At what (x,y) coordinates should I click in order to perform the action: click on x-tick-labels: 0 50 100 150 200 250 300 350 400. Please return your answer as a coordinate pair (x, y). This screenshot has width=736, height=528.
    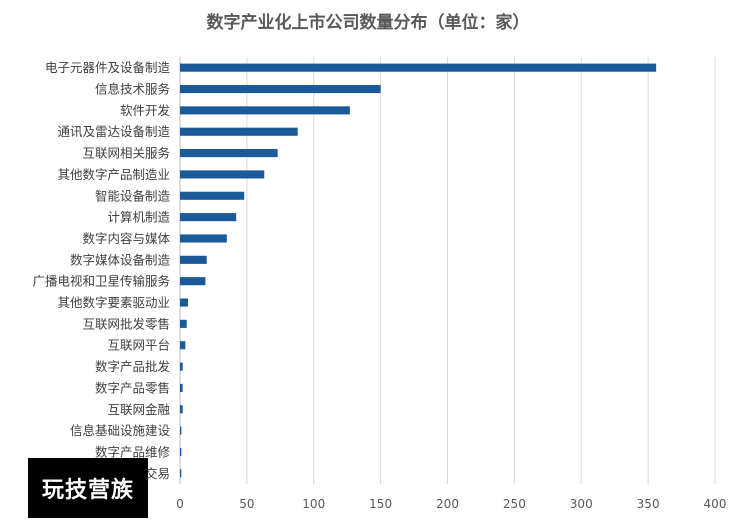
    Looking at the image, I should click on (451, 504).